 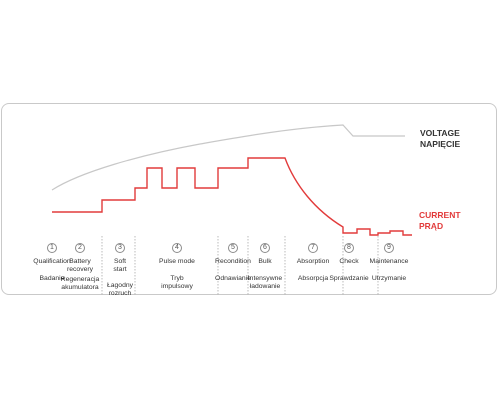 What do you see at coordinates (120, 266) in the screenshot?
I see `step-label-en: Soft start` at bounding box center [120, 266].